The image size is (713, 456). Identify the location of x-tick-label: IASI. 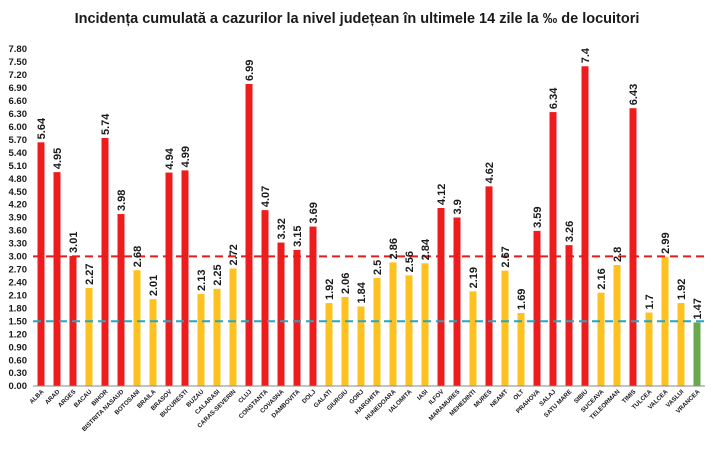
(423, 395).